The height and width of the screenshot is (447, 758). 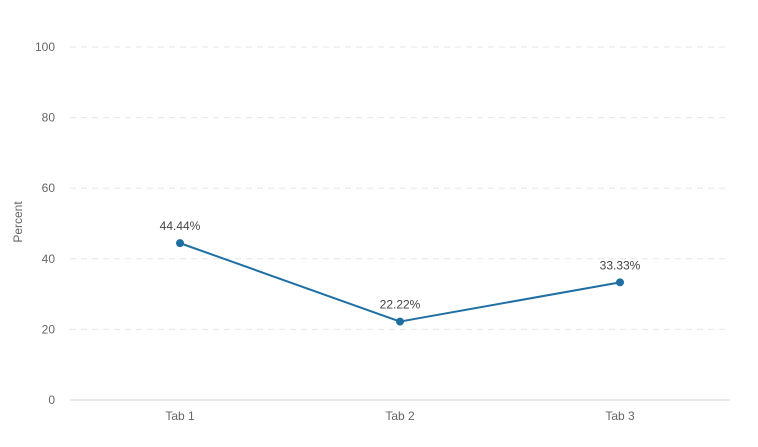 What do you see at coordinates (400, 416) in the screenshot?
I see `x-tick-label: Tab 2` at bounding box center [400, 416].